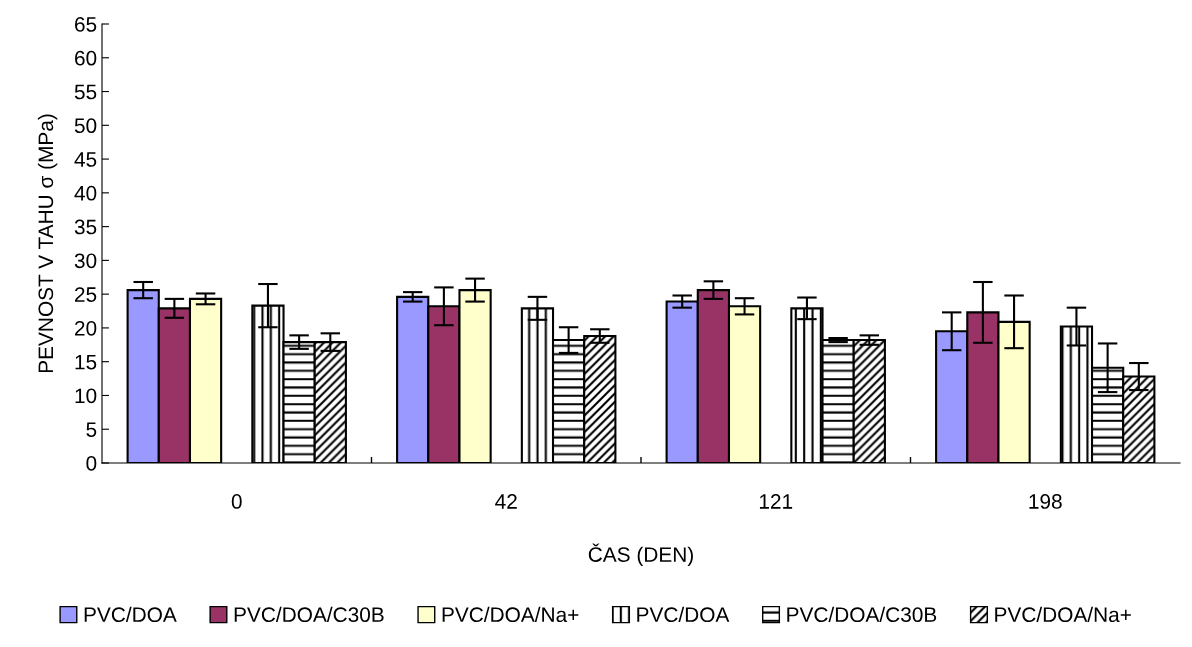 This screenshot has height=647, width=1192. I want to click on y-tick-label: 20, so click(86, 328).